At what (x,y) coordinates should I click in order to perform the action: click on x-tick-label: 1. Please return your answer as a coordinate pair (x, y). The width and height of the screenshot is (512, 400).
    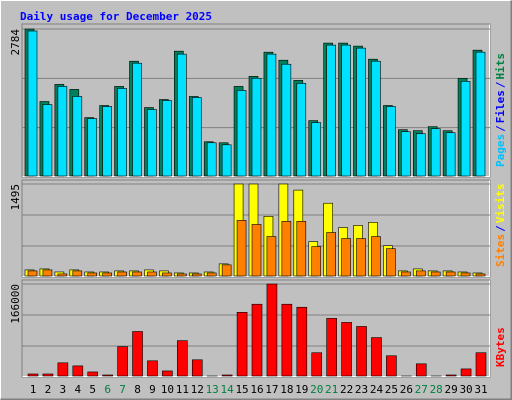
    Looking at the image, I should click on (33, 389).